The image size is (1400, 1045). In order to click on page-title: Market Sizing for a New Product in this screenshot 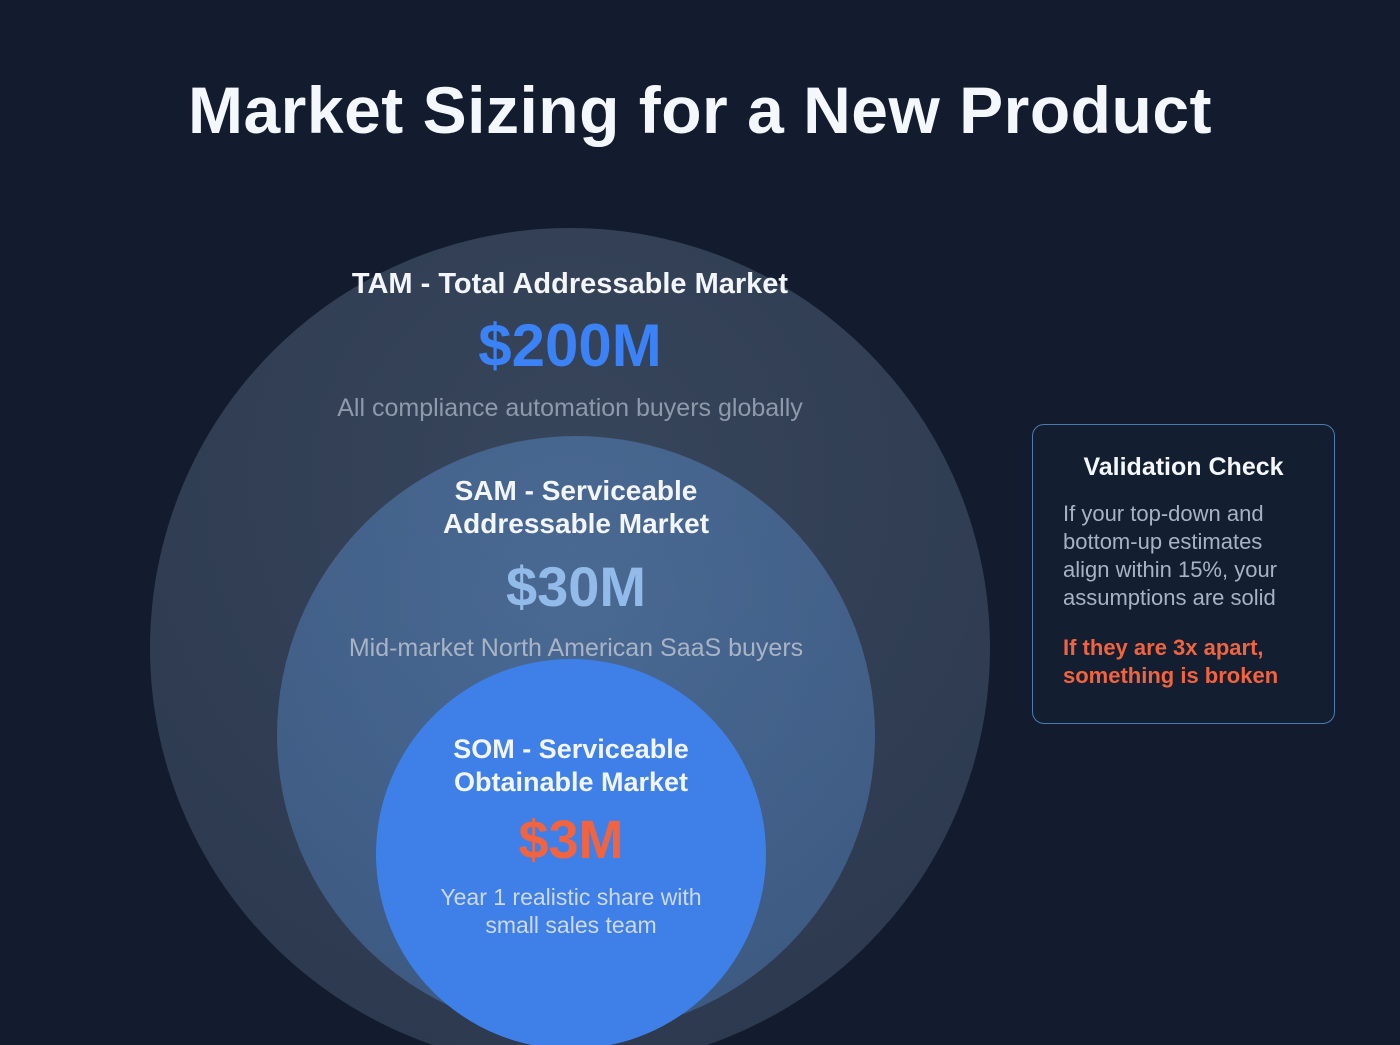, I will do `click(700, 110)`.